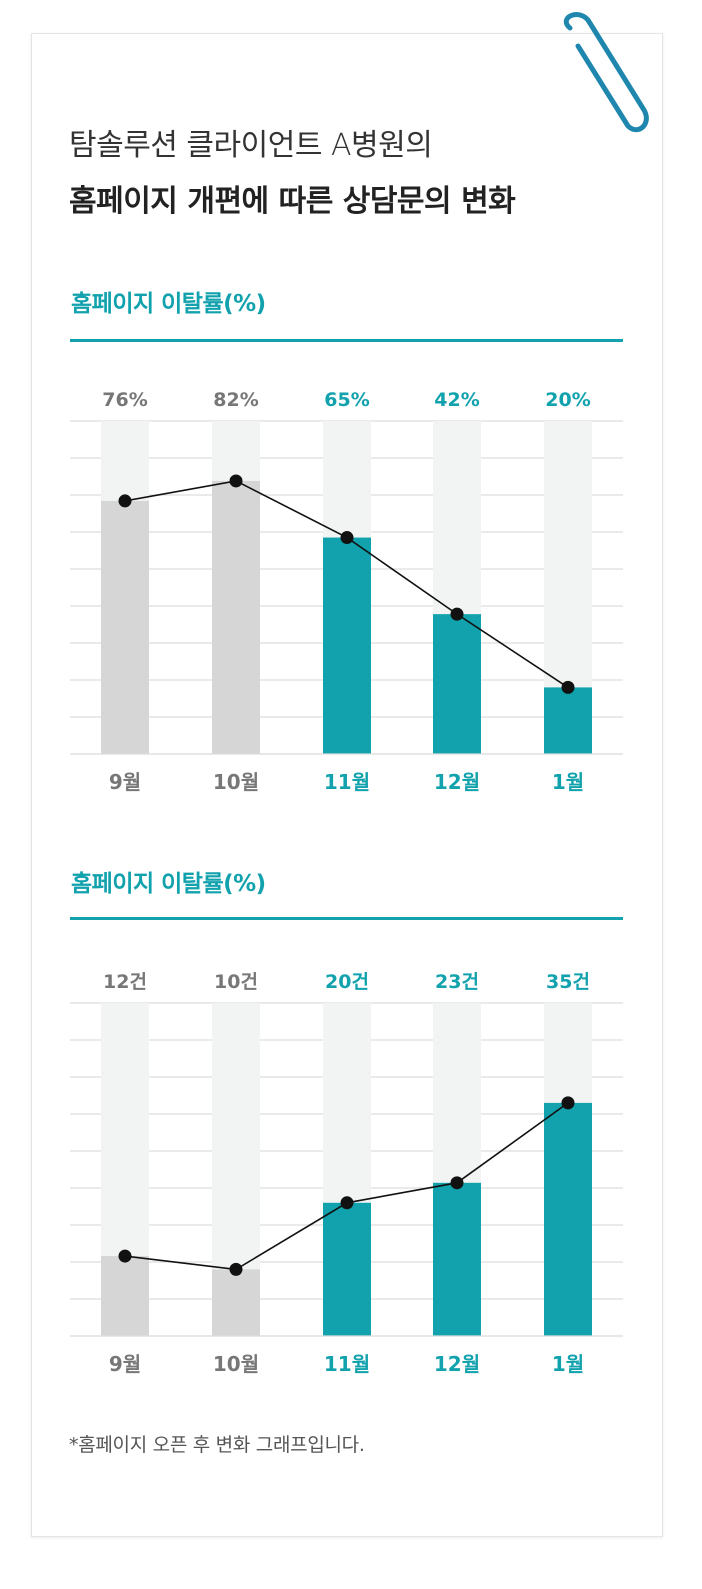  Describe the element at coordinates (292, 201) in the screenshot. I see `title-line-2: 홈페이지 개편에 따른 상담문의 변화` at that location.